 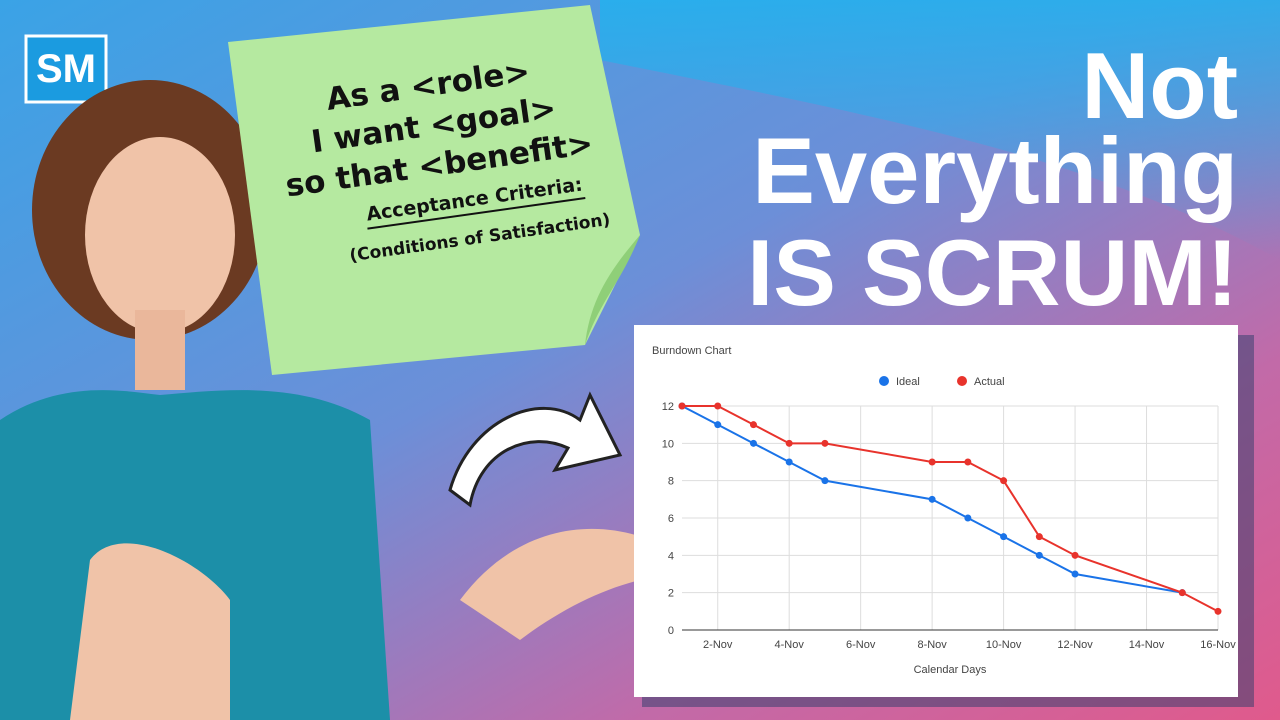 I want to click on note-curl, so click(x=612, y=290).